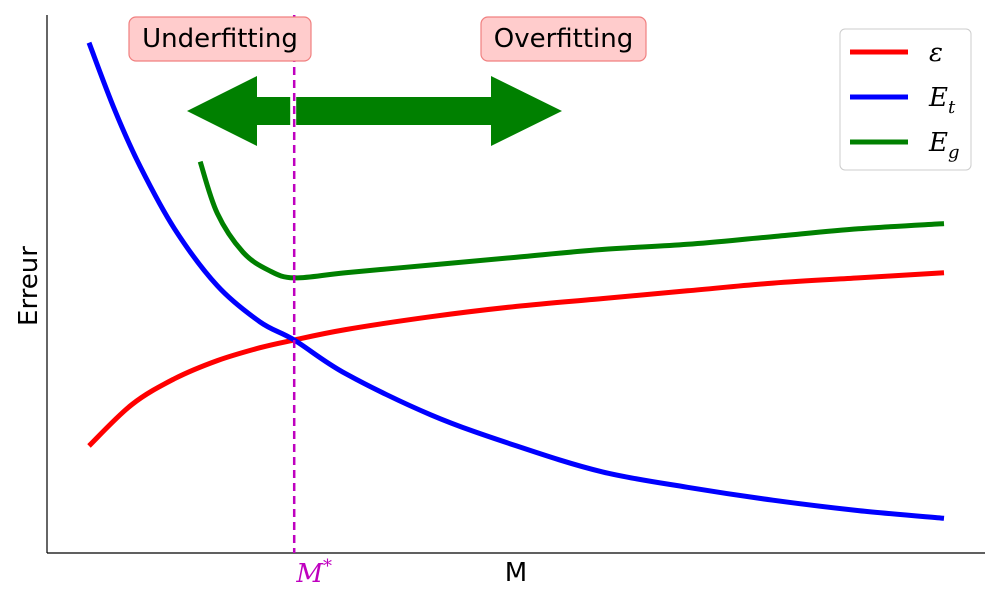  Describe the element at coordinates (239, 111) in the screenshot. I see `underfitting-arrow` at that location.